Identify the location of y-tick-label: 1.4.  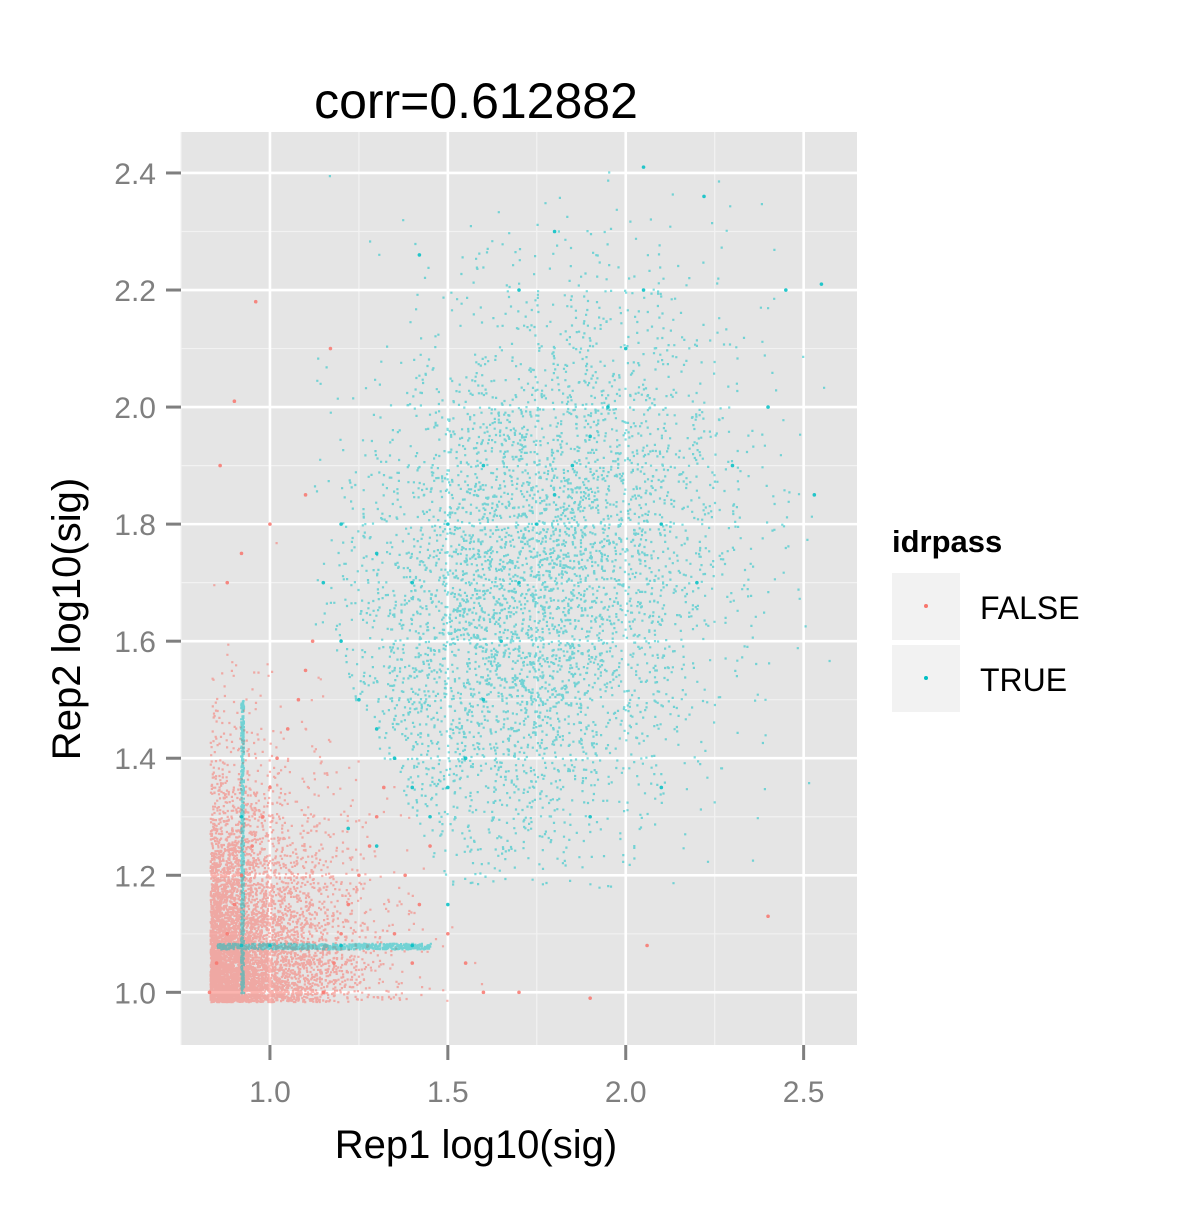
(135, 759).